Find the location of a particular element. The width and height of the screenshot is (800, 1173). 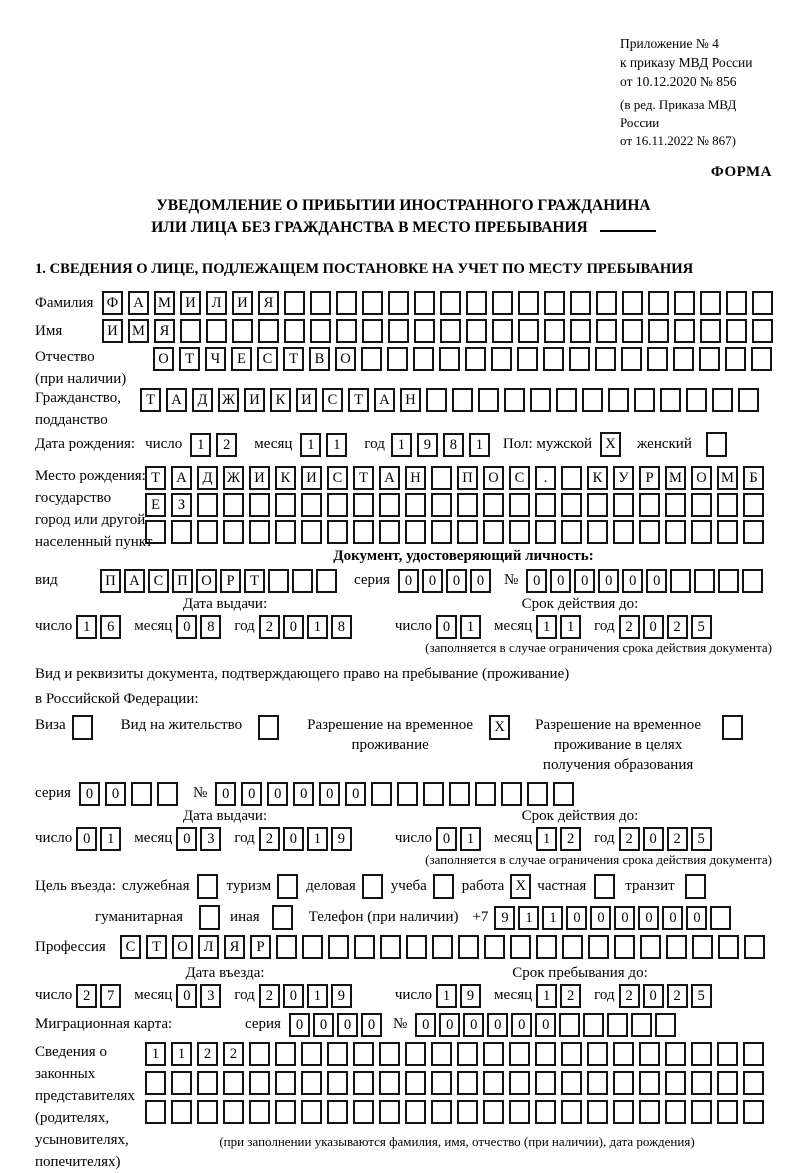

char-box: Н is located at coordinates (410, 400).